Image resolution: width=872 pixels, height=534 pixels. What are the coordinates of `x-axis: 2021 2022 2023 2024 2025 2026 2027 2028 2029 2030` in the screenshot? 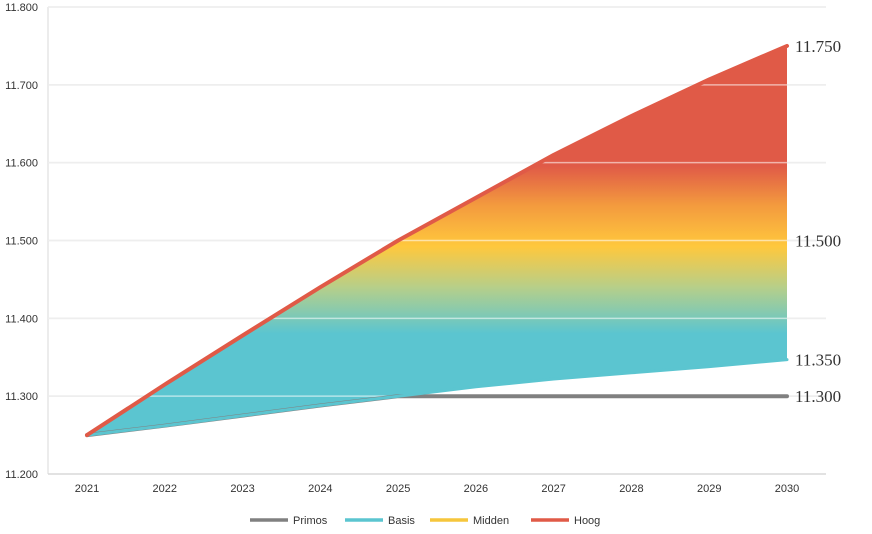 It's located at (437, 489).